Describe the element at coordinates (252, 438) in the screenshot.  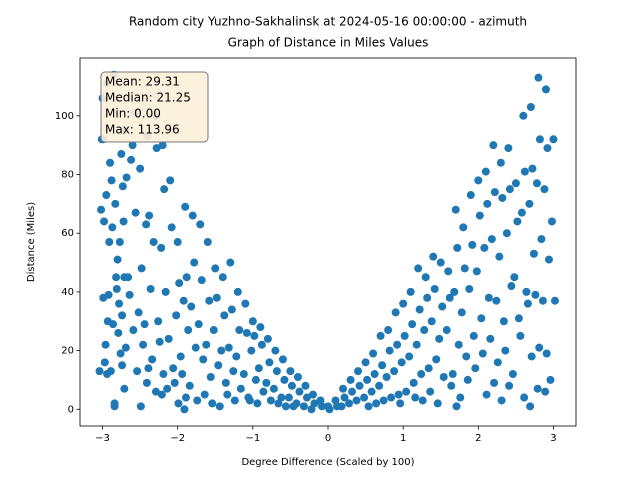
I see `x-tick-label: −1` at that location.